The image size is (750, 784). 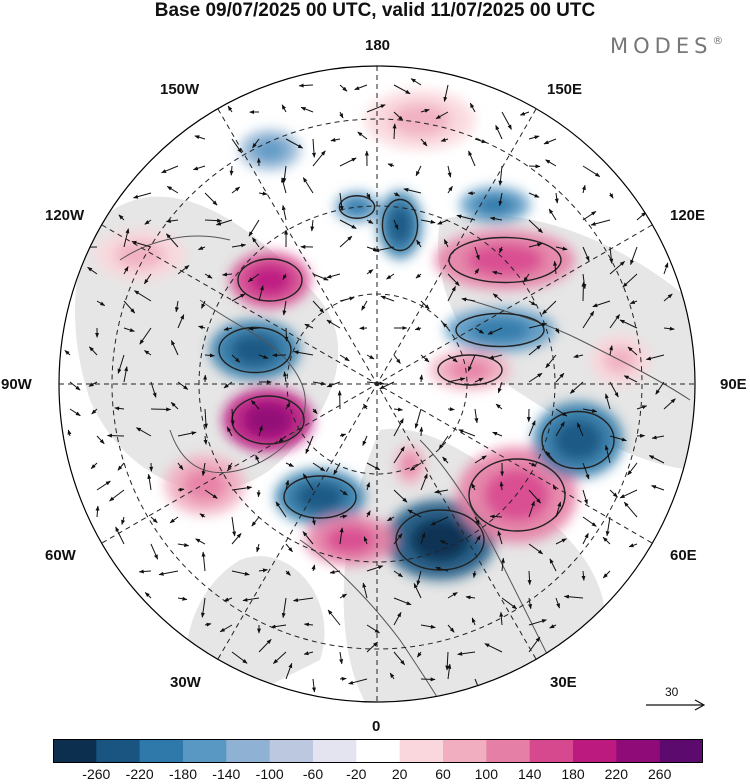 I want to click on lon-label-90e: 90E, so click(x=733, y=384).